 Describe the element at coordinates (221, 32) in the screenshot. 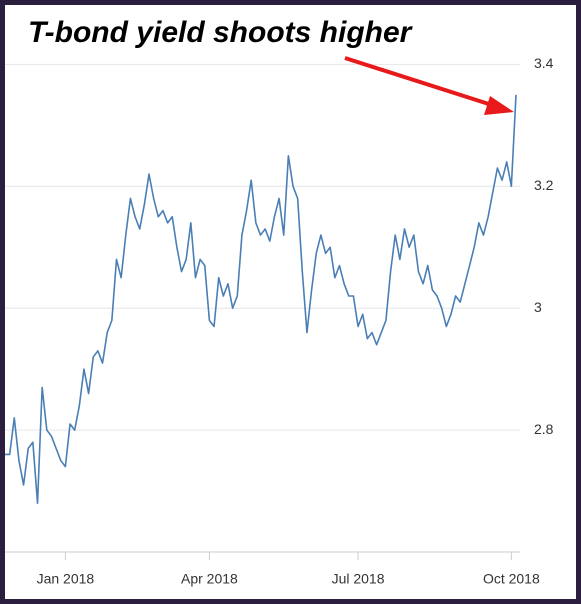

I see `chart-title: T-bond yield shoots higher` at that location.